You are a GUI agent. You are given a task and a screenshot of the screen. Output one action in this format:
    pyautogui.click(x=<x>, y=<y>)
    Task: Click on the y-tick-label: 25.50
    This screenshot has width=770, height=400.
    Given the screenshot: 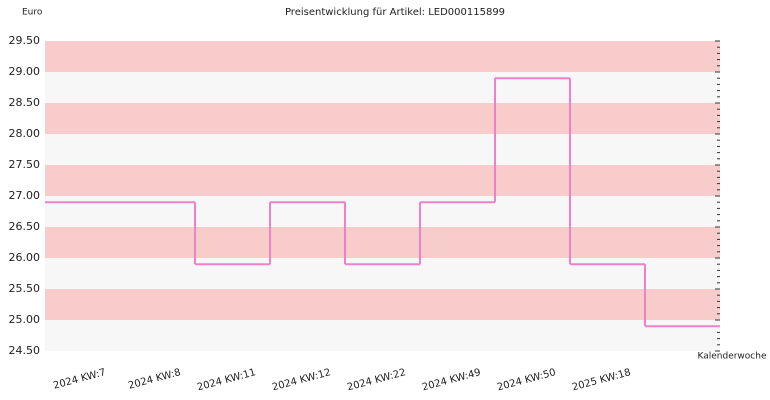 What is the action you would take?
    pyautogui.click(x=25, y=288)
    